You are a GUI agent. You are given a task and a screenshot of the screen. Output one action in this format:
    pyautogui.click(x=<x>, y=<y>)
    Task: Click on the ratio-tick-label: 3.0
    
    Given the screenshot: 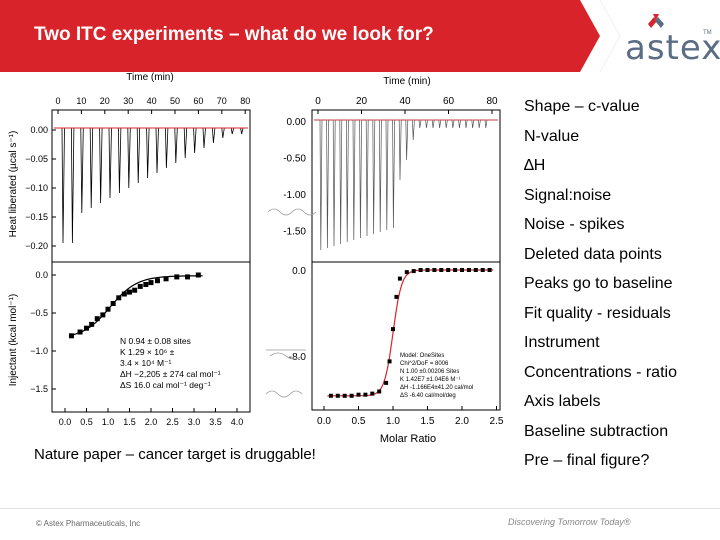 What is the action you would take?
    pyautogui.click(x=194, y=422)
    